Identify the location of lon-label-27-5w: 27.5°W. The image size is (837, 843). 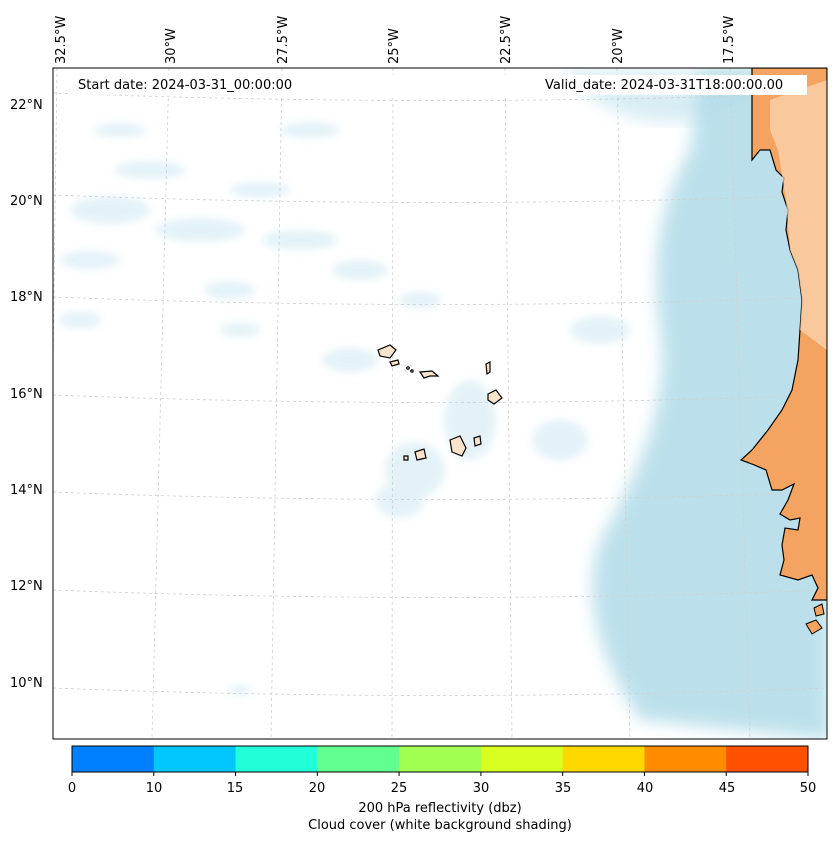
(283, 39).